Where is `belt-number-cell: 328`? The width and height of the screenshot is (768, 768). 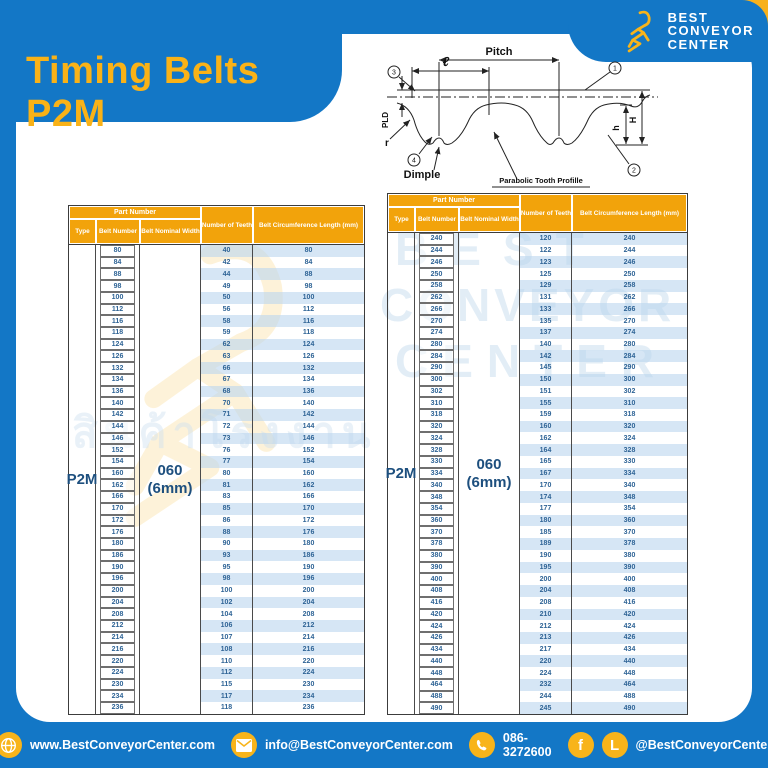 belt-number-cell: 328 is located at coordinates (436, 450).